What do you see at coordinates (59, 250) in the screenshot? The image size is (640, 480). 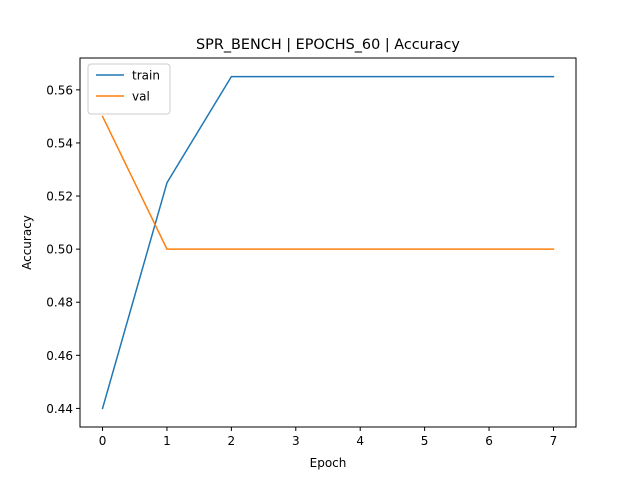 I see `y-tick-label: 0.50` at bounding box center [59, 250].